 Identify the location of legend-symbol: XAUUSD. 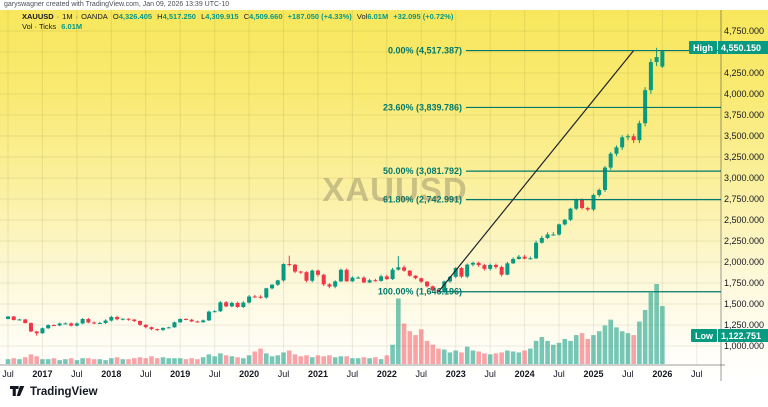
(38, 16).